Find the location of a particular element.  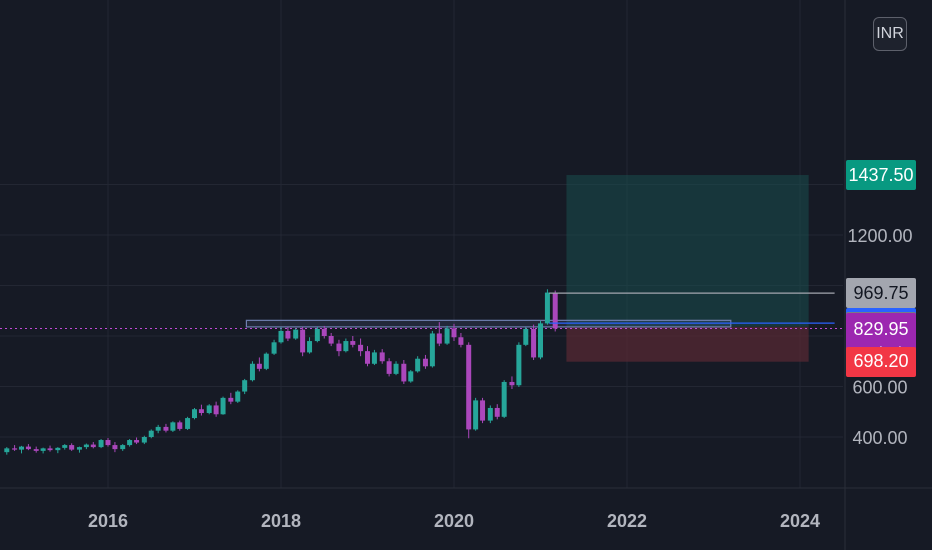

y-tick-label: 600.00 is located at coordinates (879, 388).